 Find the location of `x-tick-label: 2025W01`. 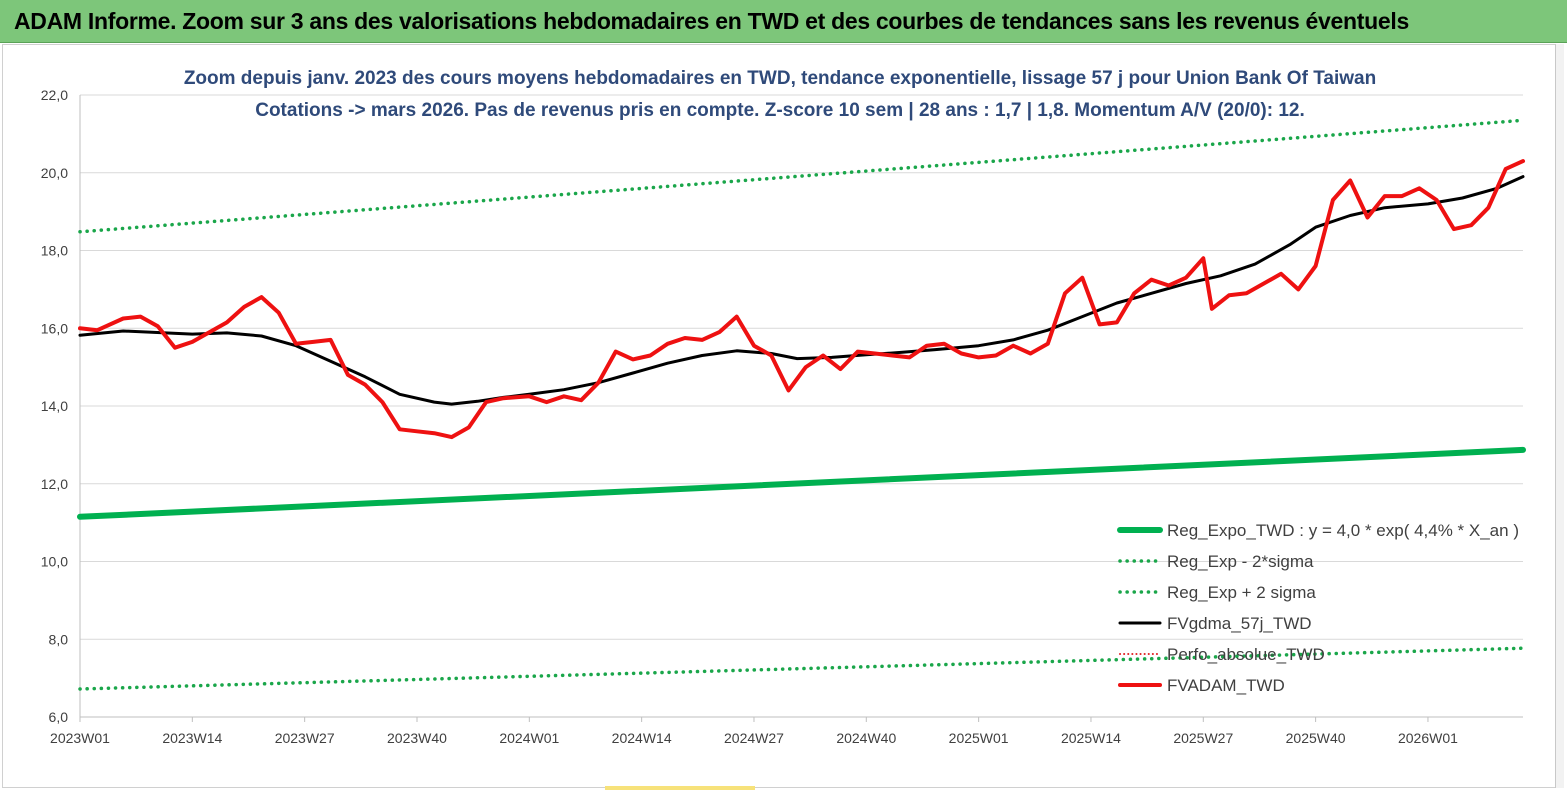

x-tick-label: 2025W01 is located at coordinates (979, 738).